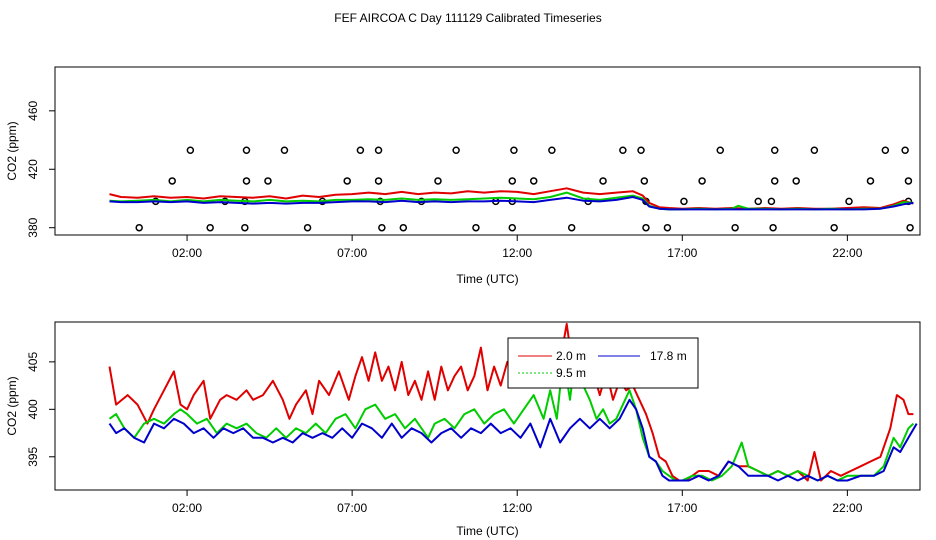  I want to click on legend-box, so click(603, 363).